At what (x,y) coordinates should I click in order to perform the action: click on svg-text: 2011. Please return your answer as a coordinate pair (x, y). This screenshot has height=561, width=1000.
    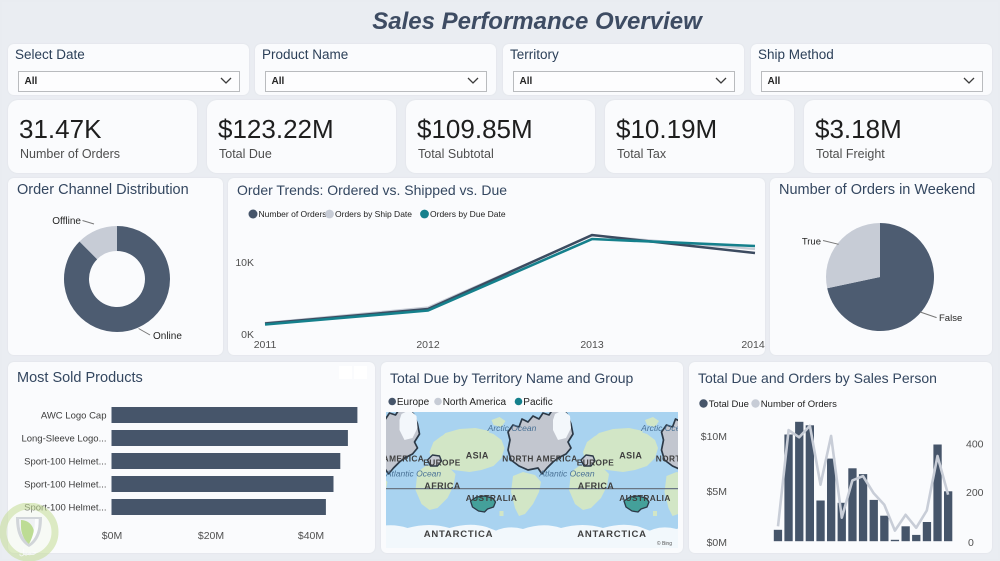
    Looking at the image, I should click on (265, 345).